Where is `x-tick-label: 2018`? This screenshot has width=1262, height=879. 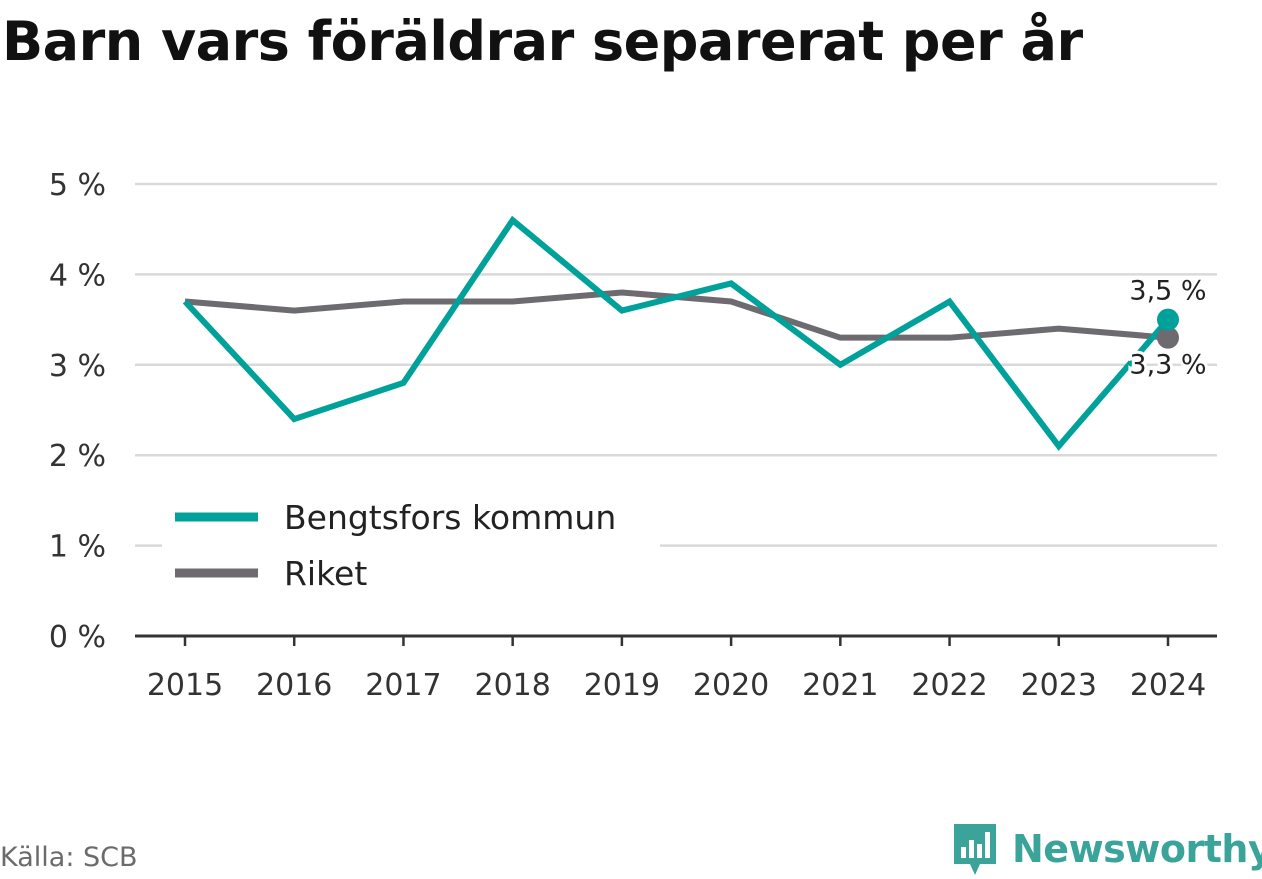 x-tick-label: 2018 is located at coordinates (512, 685).